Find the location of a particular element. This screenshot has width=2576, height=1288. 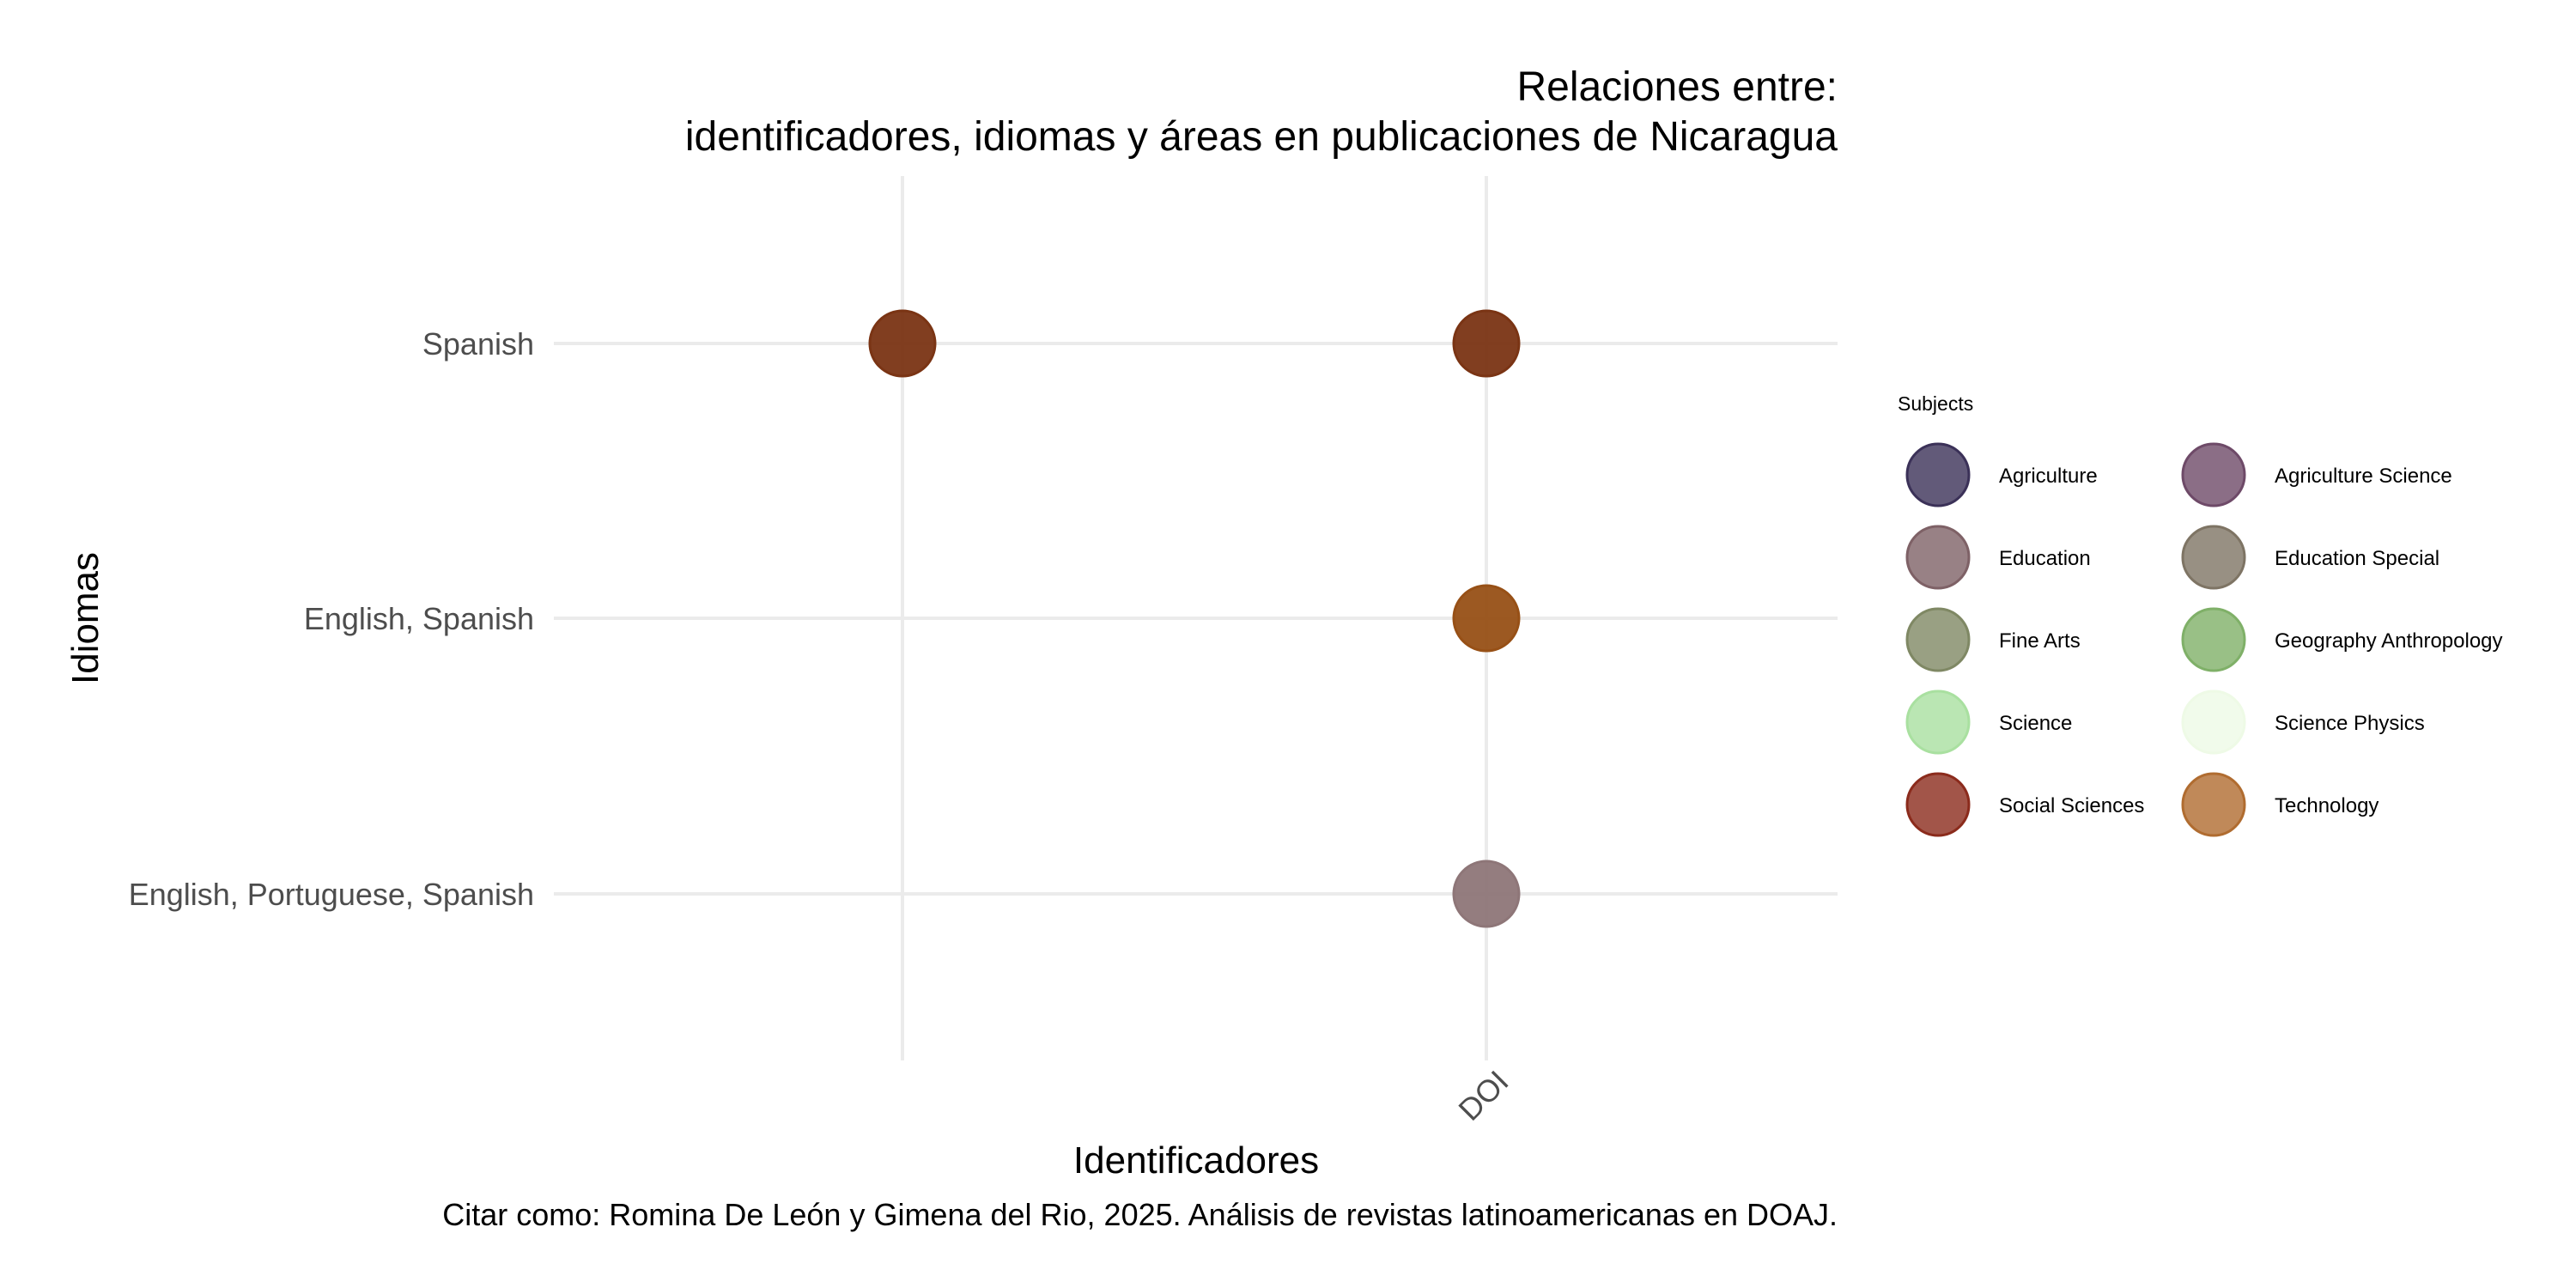

legend-label: Geography Anthropology is located at coordinates (2389, 641).